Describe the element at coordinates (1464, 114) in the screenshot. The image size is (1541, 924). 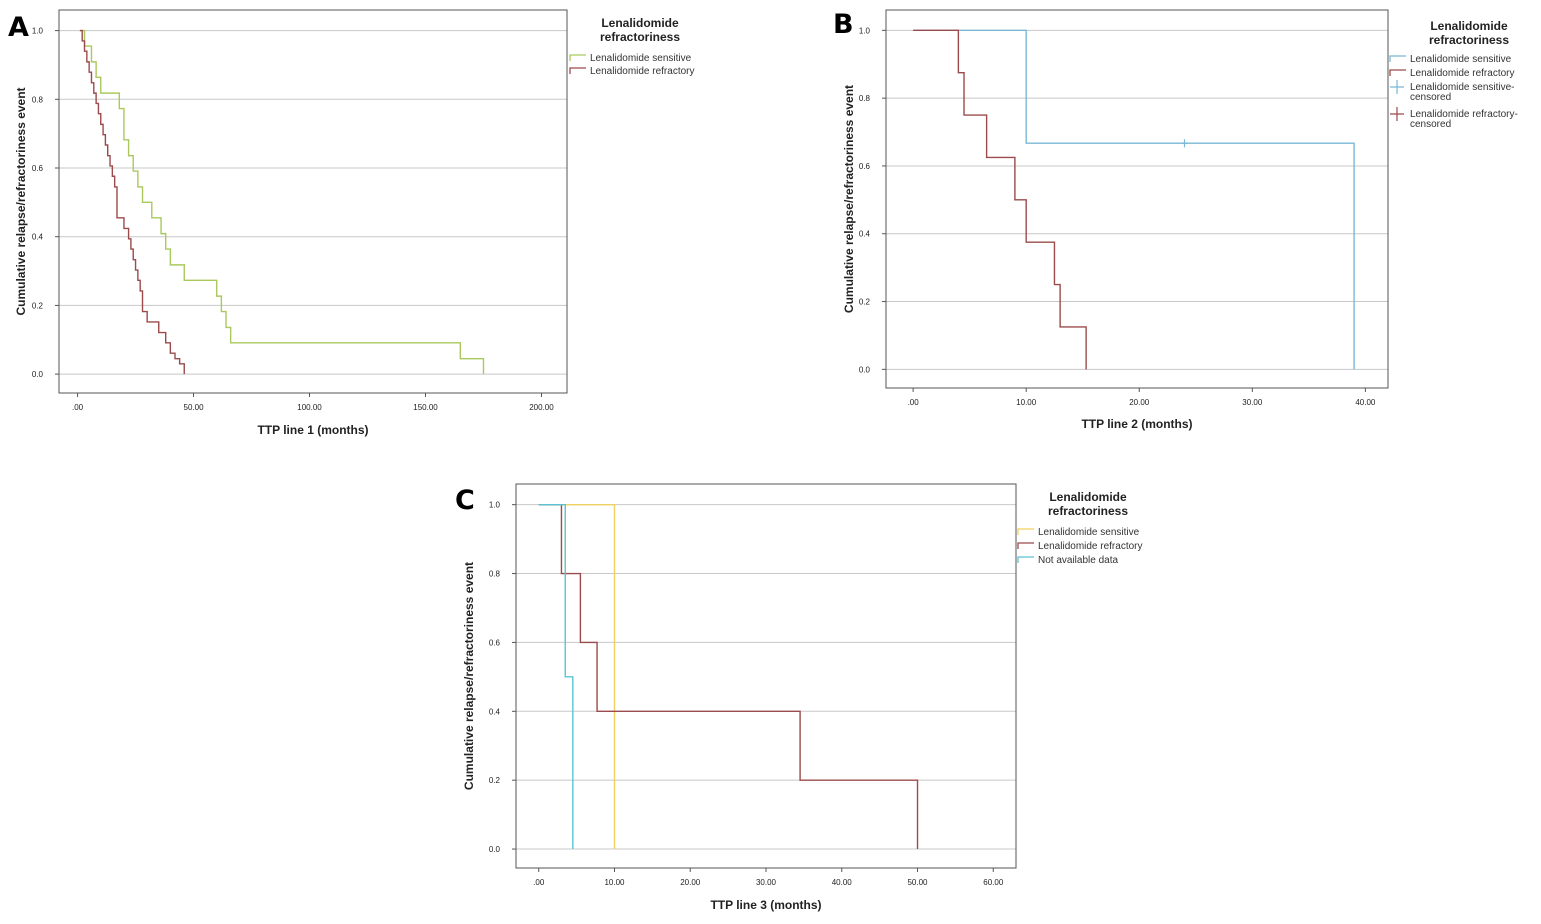
I see `legend-entry-label: Lenalidomide refractory-` at that location.